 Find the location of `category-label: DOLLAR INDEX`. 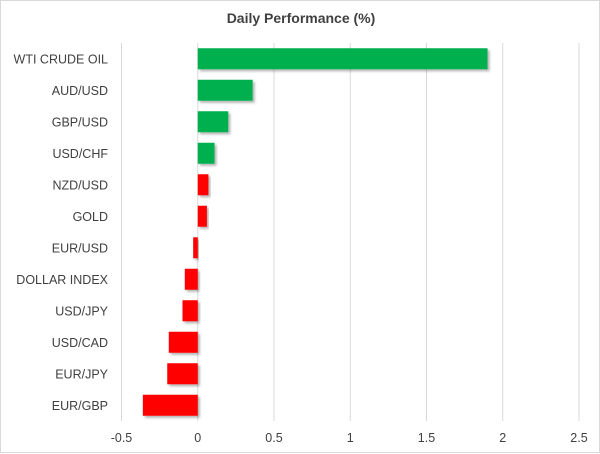

category-label: DOLLAR INDEX is located at coordinates (62, 280).